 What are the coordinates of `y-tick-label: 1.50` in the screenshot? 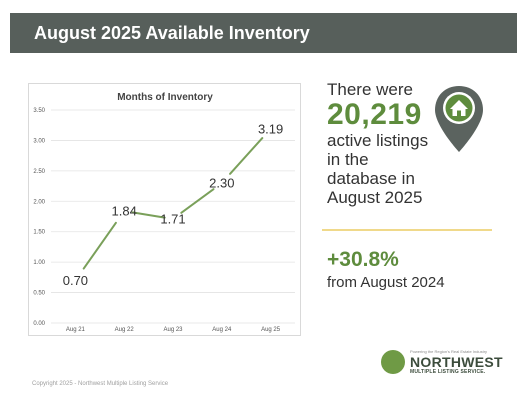 It's located at (39, 233).